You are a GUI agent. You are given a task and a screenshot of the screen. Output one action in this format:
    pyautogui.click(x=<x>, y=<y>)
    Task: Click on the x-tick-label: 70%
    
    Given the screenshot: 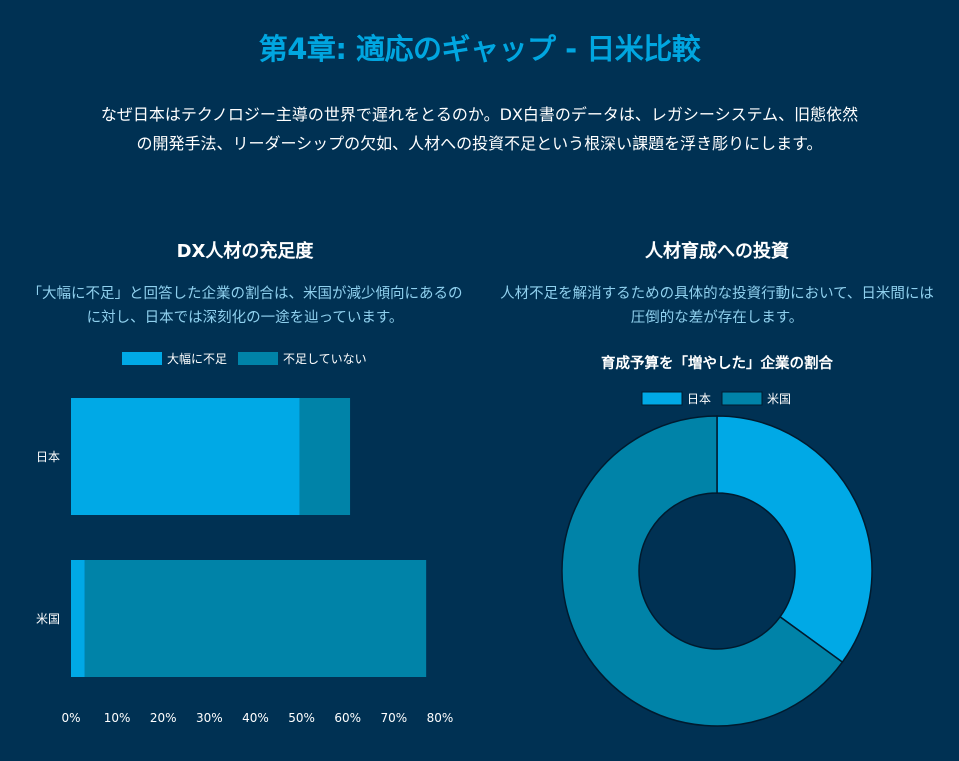 What is the action you would take?
    pyautogui.click(x=394, y=718)
    